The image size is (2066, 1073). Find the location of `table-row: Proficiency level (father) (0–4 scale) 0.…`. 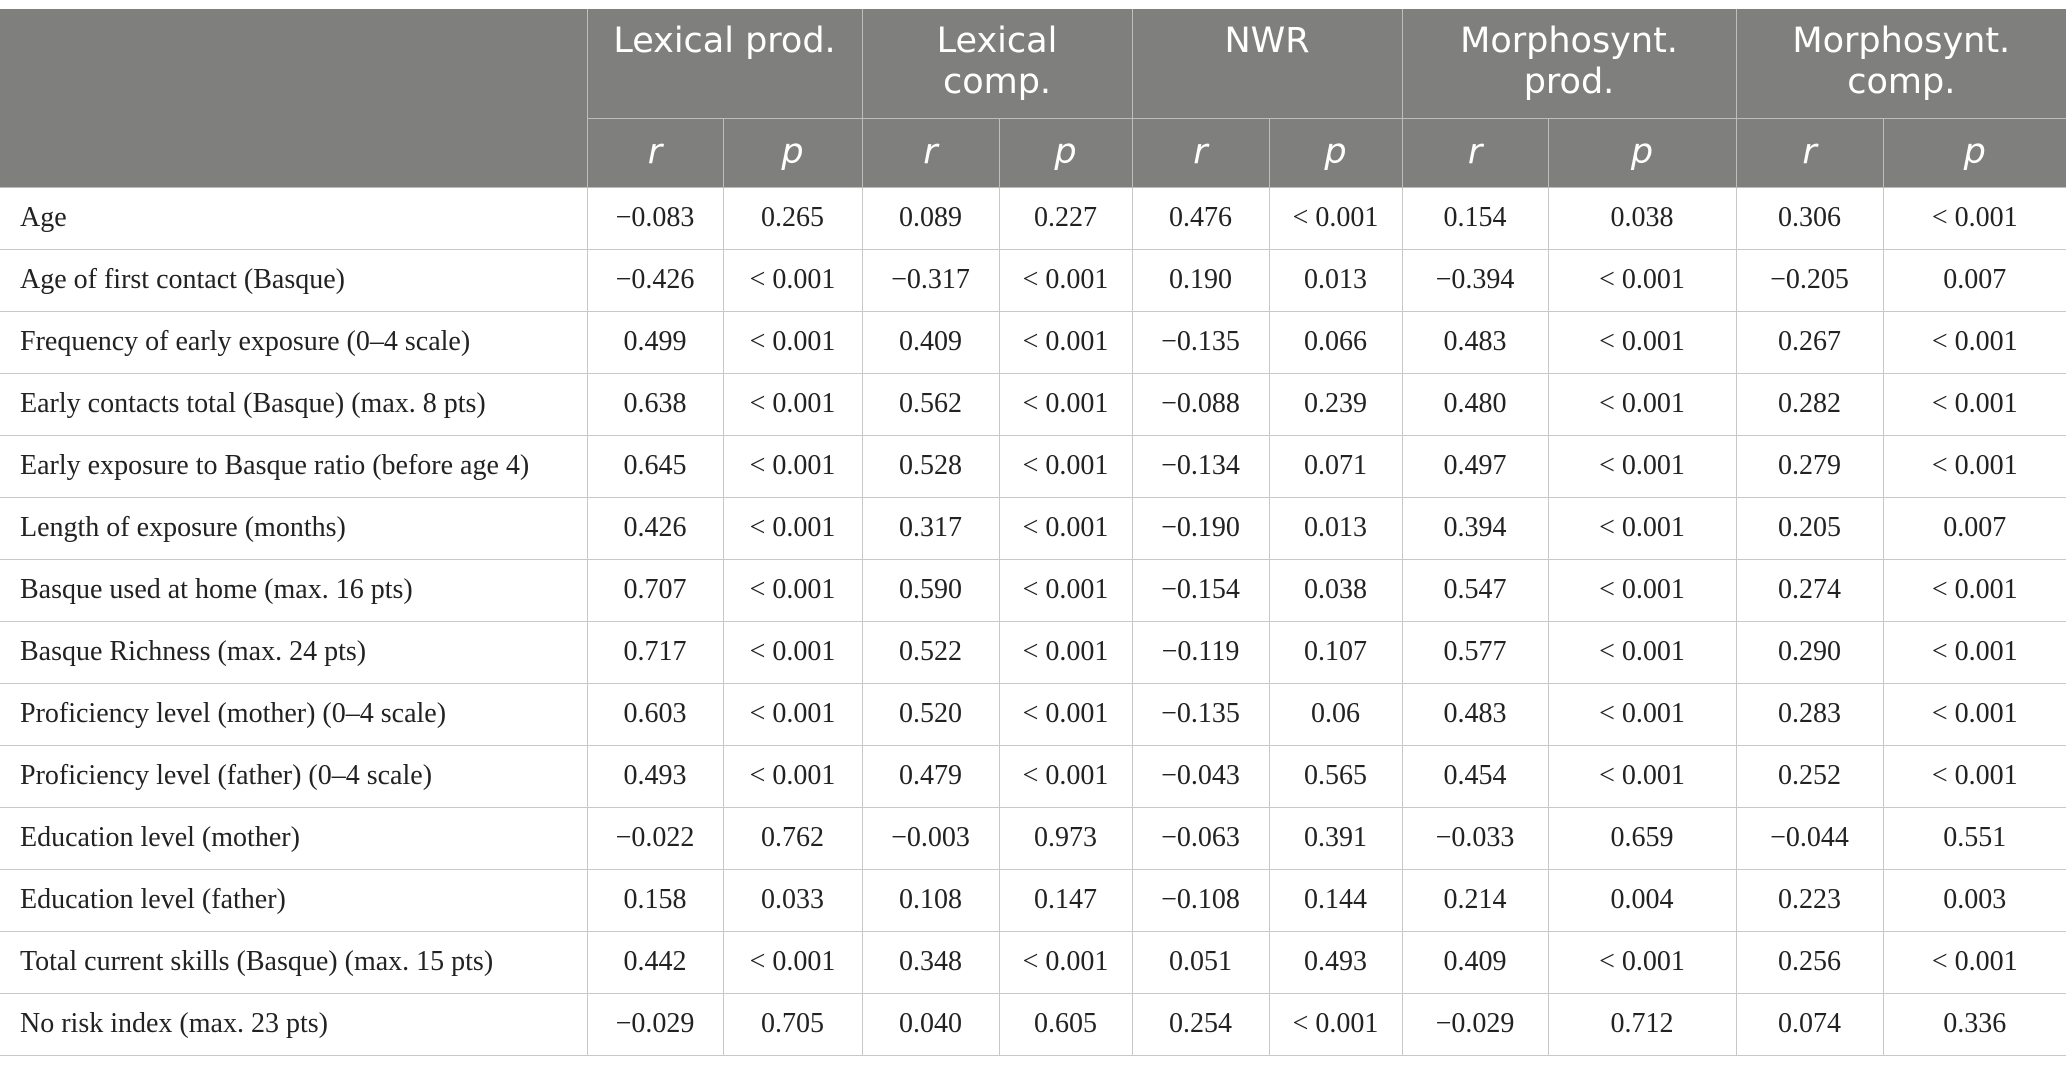

table-row: Proficiency level (father) (0–4 scale) 0.… is located at coordinates (1033, 776).